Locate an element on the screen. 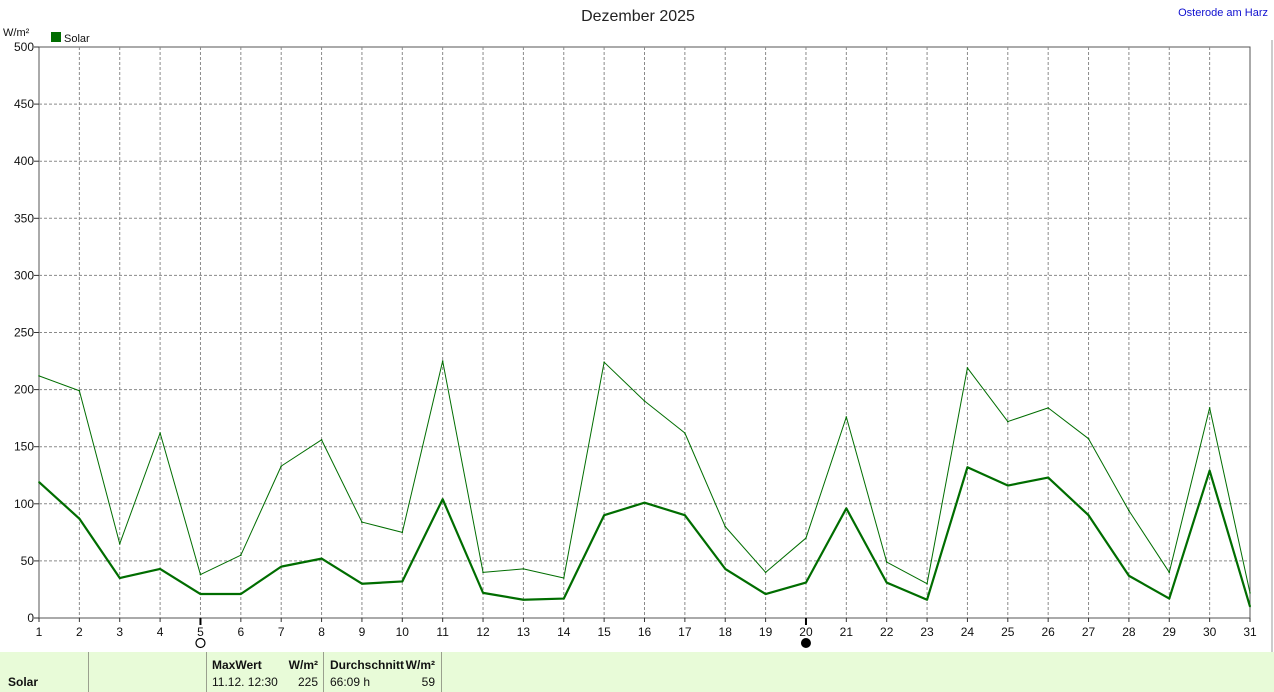 The image size is (1274, 692). footer-blank-cell is located at coordinates (147, 672).